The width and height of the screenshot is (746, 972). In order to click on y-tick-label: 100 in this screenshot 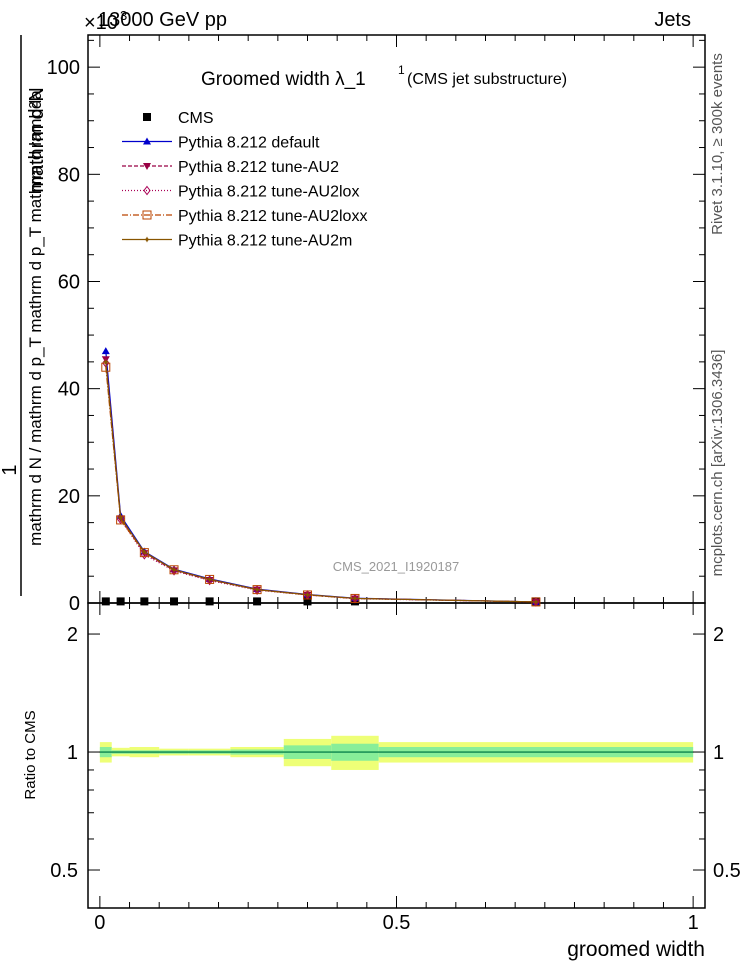, I will do `click(63, 68)`.